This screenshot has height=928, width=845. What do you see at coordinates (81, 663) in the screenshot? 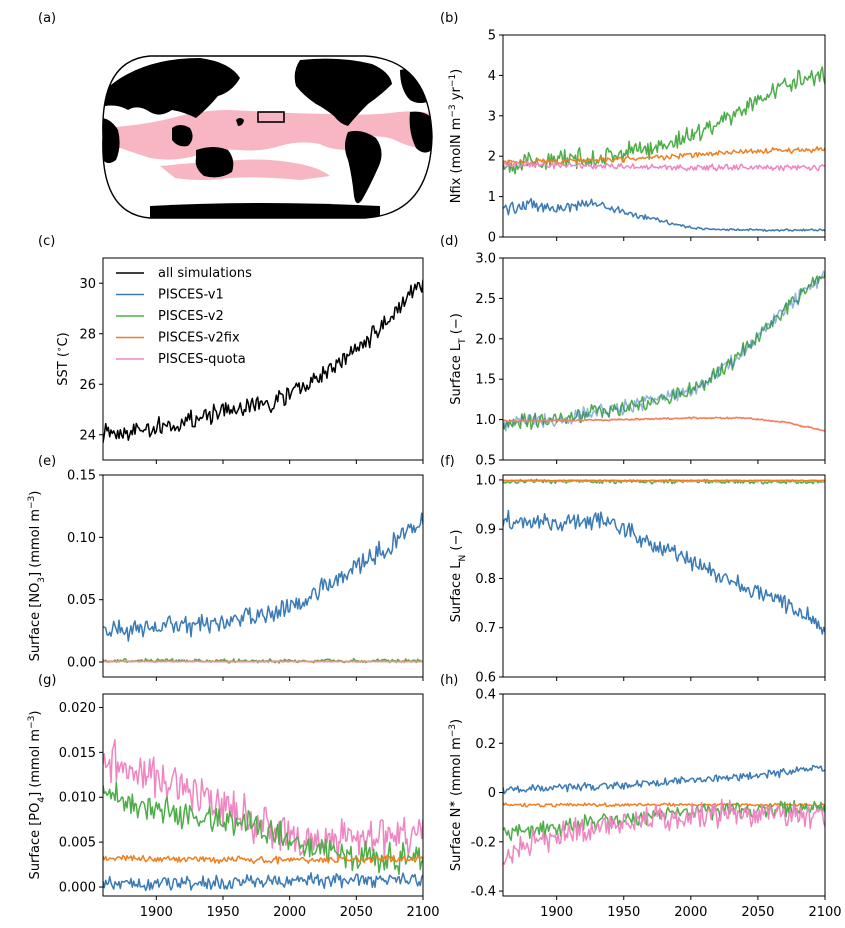
I see `y-tick-label: 0.00` at bounding box center [81, 663].